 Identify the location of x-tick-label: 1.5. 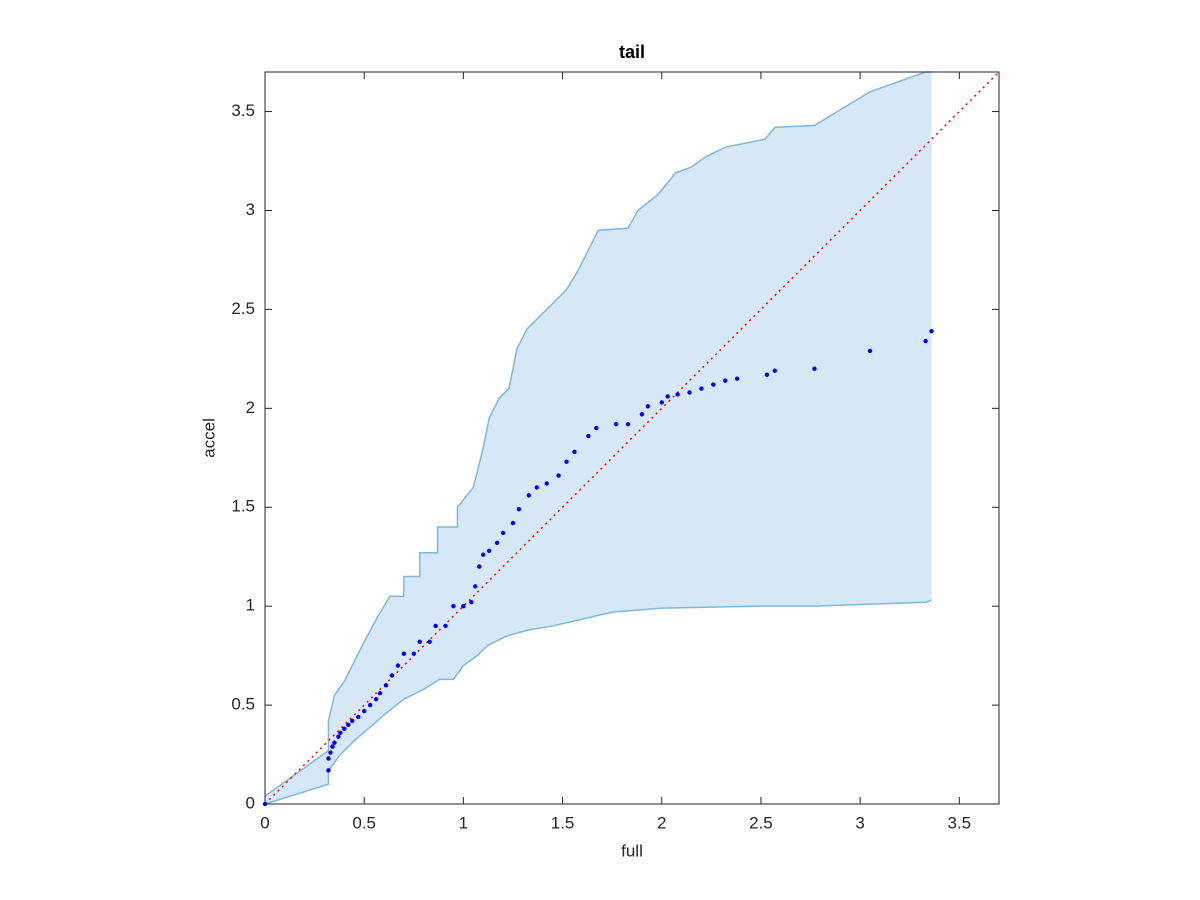
(563, 822).